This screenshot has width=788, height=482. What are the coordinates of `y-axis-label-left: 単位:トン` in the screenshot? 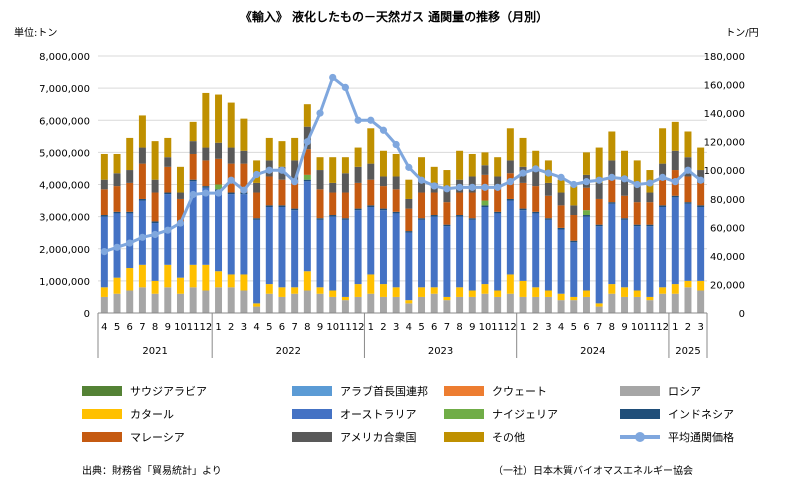 It's located at (35, 32).